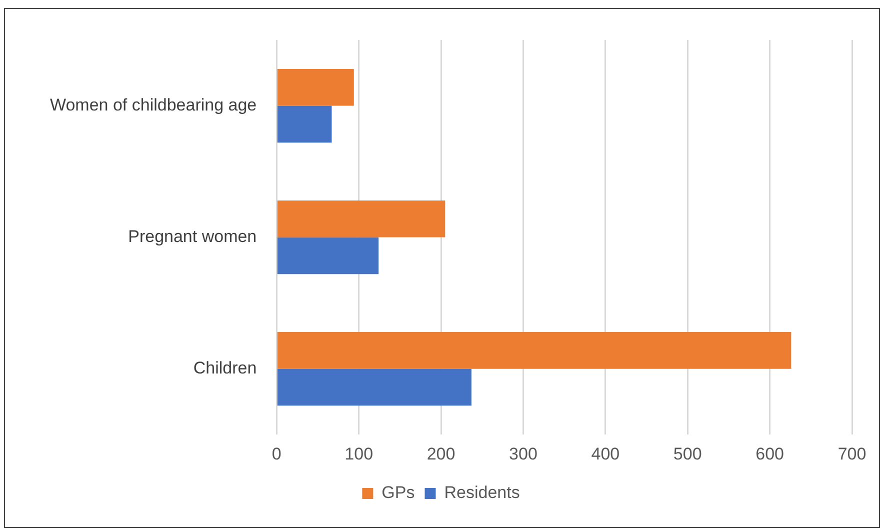 Image resolution: width=882 pixels, height=532 pixels. I want to click on legend-label: GPs, so click(398, 492).